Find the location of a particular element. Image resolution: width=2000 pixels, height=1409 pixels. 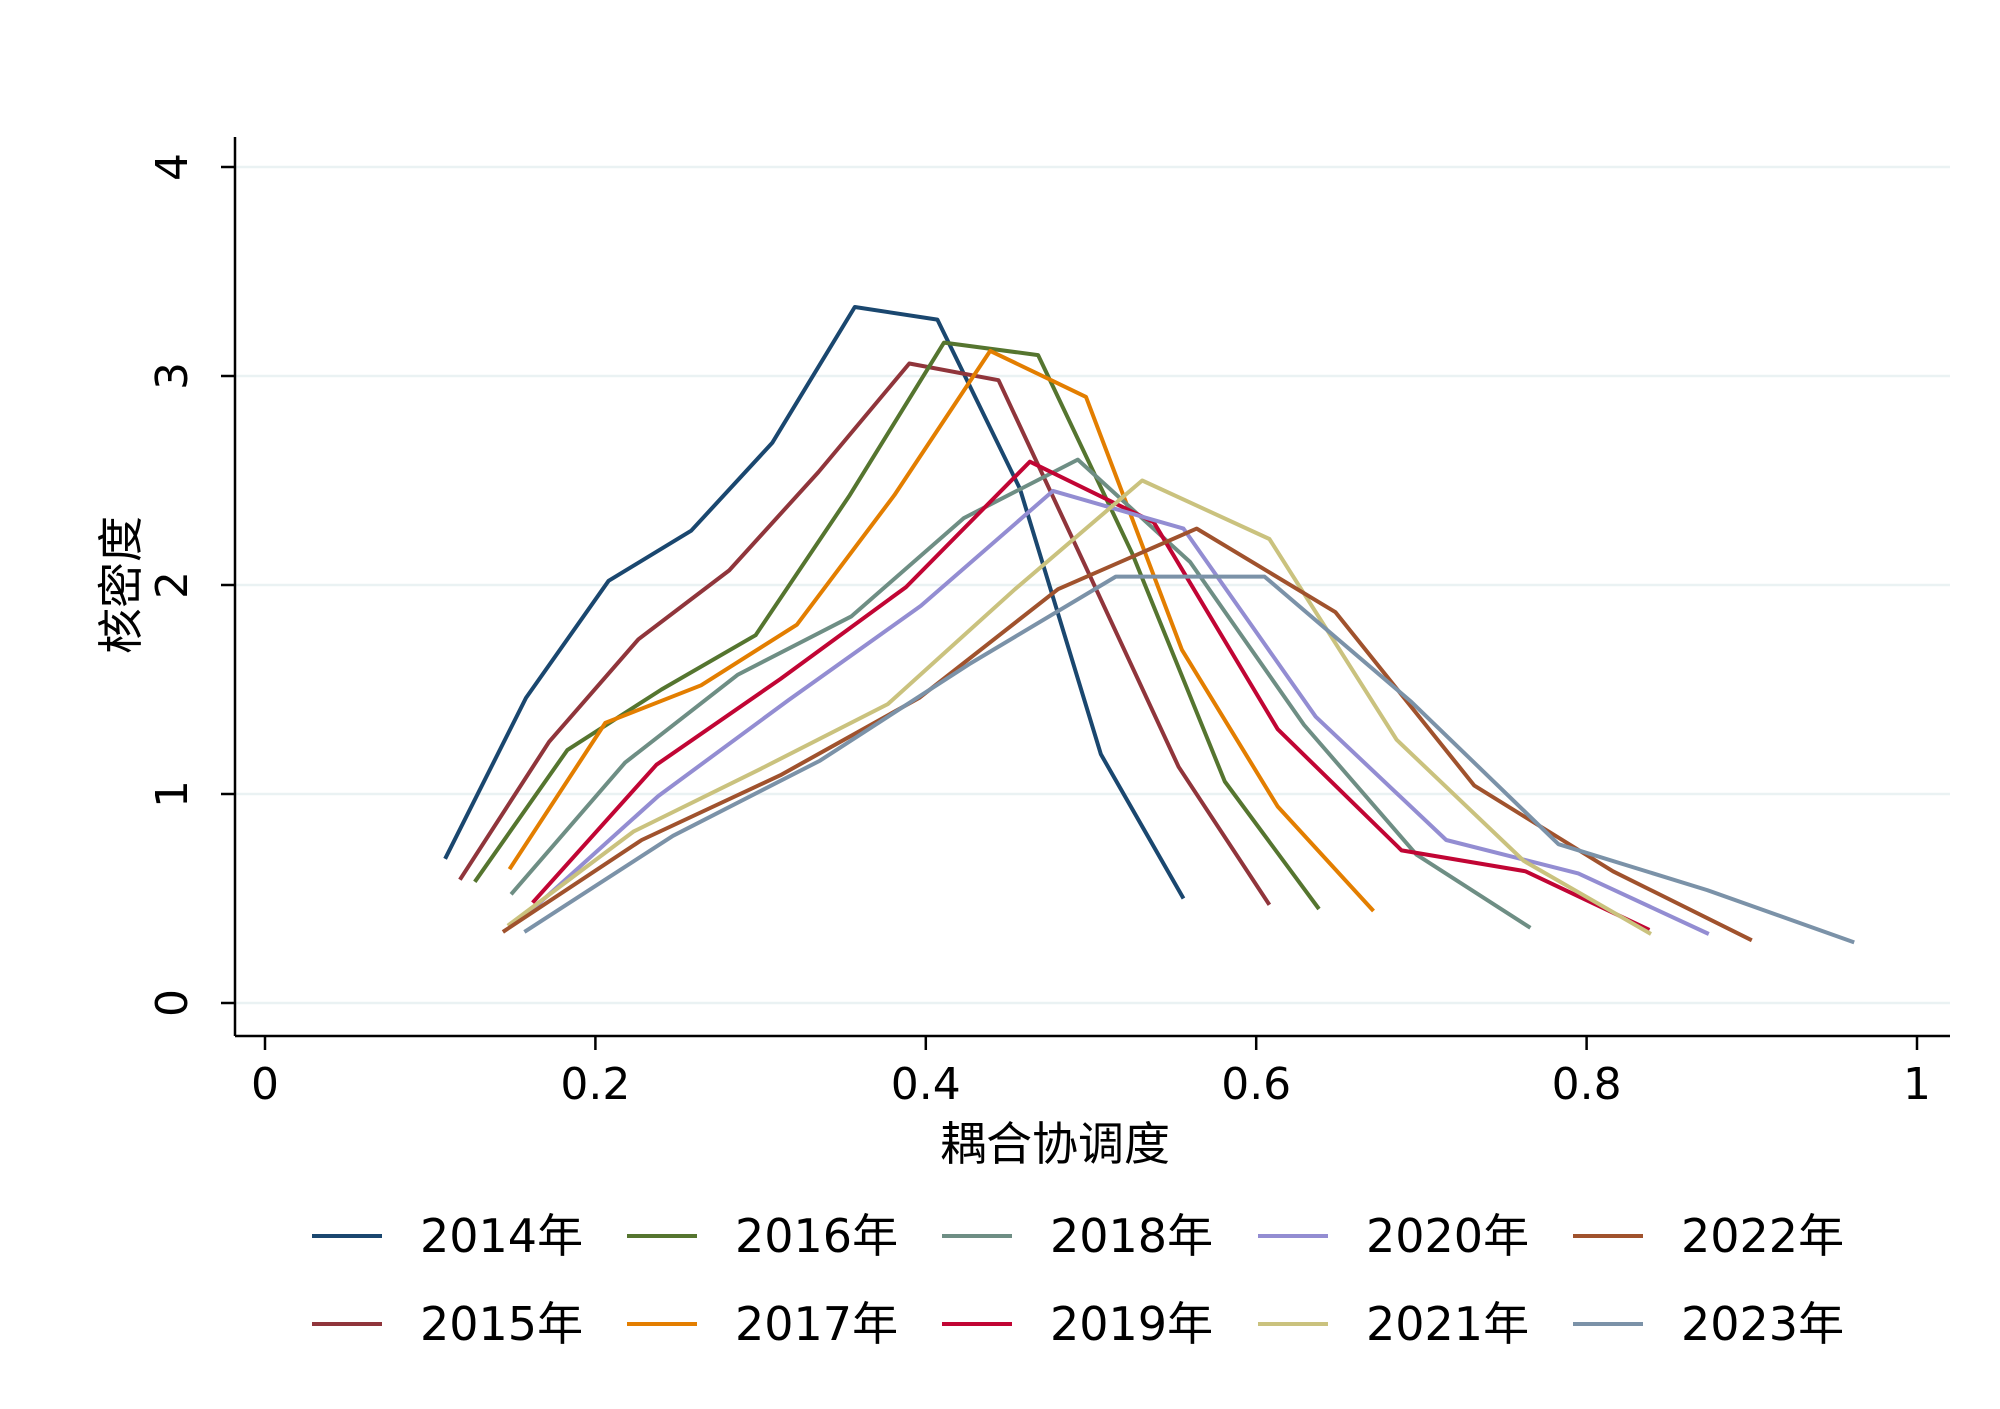

x-tick-label-3: 0.6 is located at coordinates (1256, 1084).